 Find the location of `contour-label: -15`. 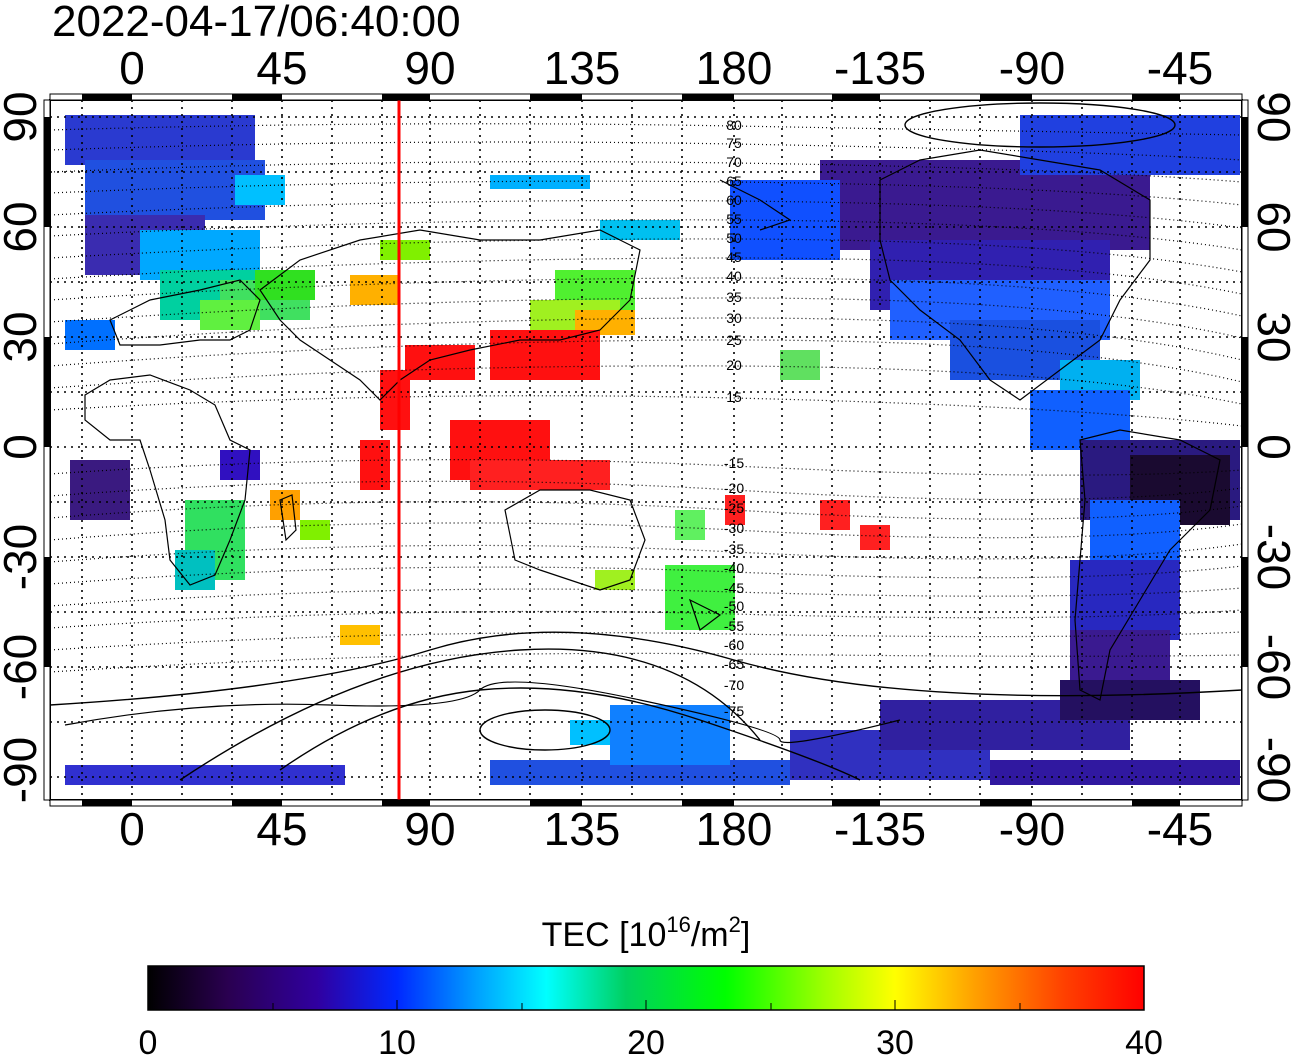

contour-label: -15 is located at coordinates (734, 463).